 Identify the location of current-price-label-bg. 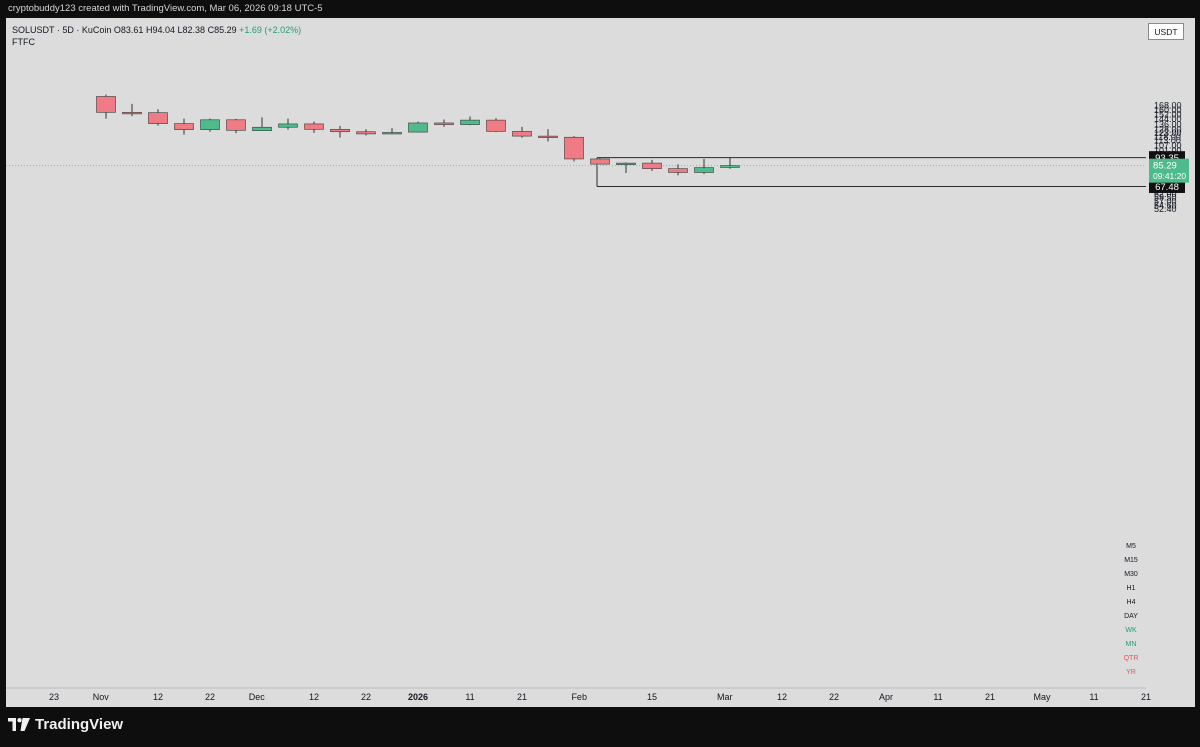
(1169, 170).